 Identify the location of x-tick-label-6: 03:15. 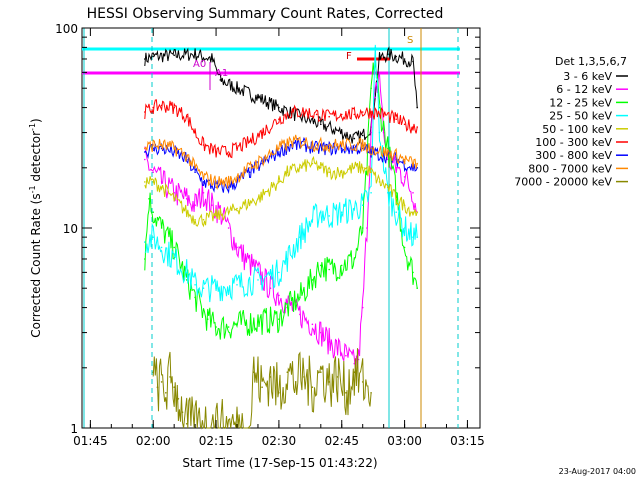
(467, 441).